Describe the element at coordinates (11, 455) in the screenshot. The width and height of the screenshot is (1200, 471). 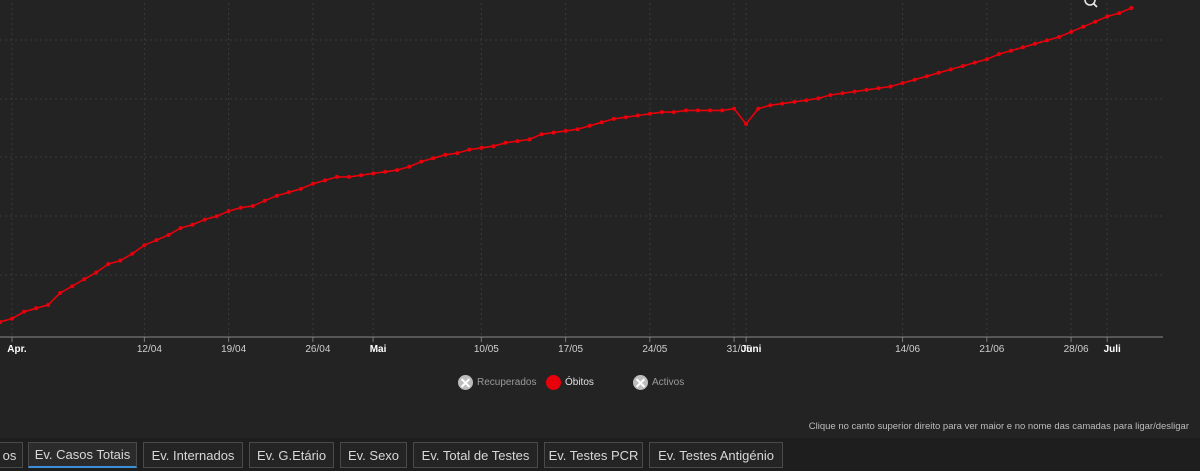
I see `tab-prev-partial: os` at that location.